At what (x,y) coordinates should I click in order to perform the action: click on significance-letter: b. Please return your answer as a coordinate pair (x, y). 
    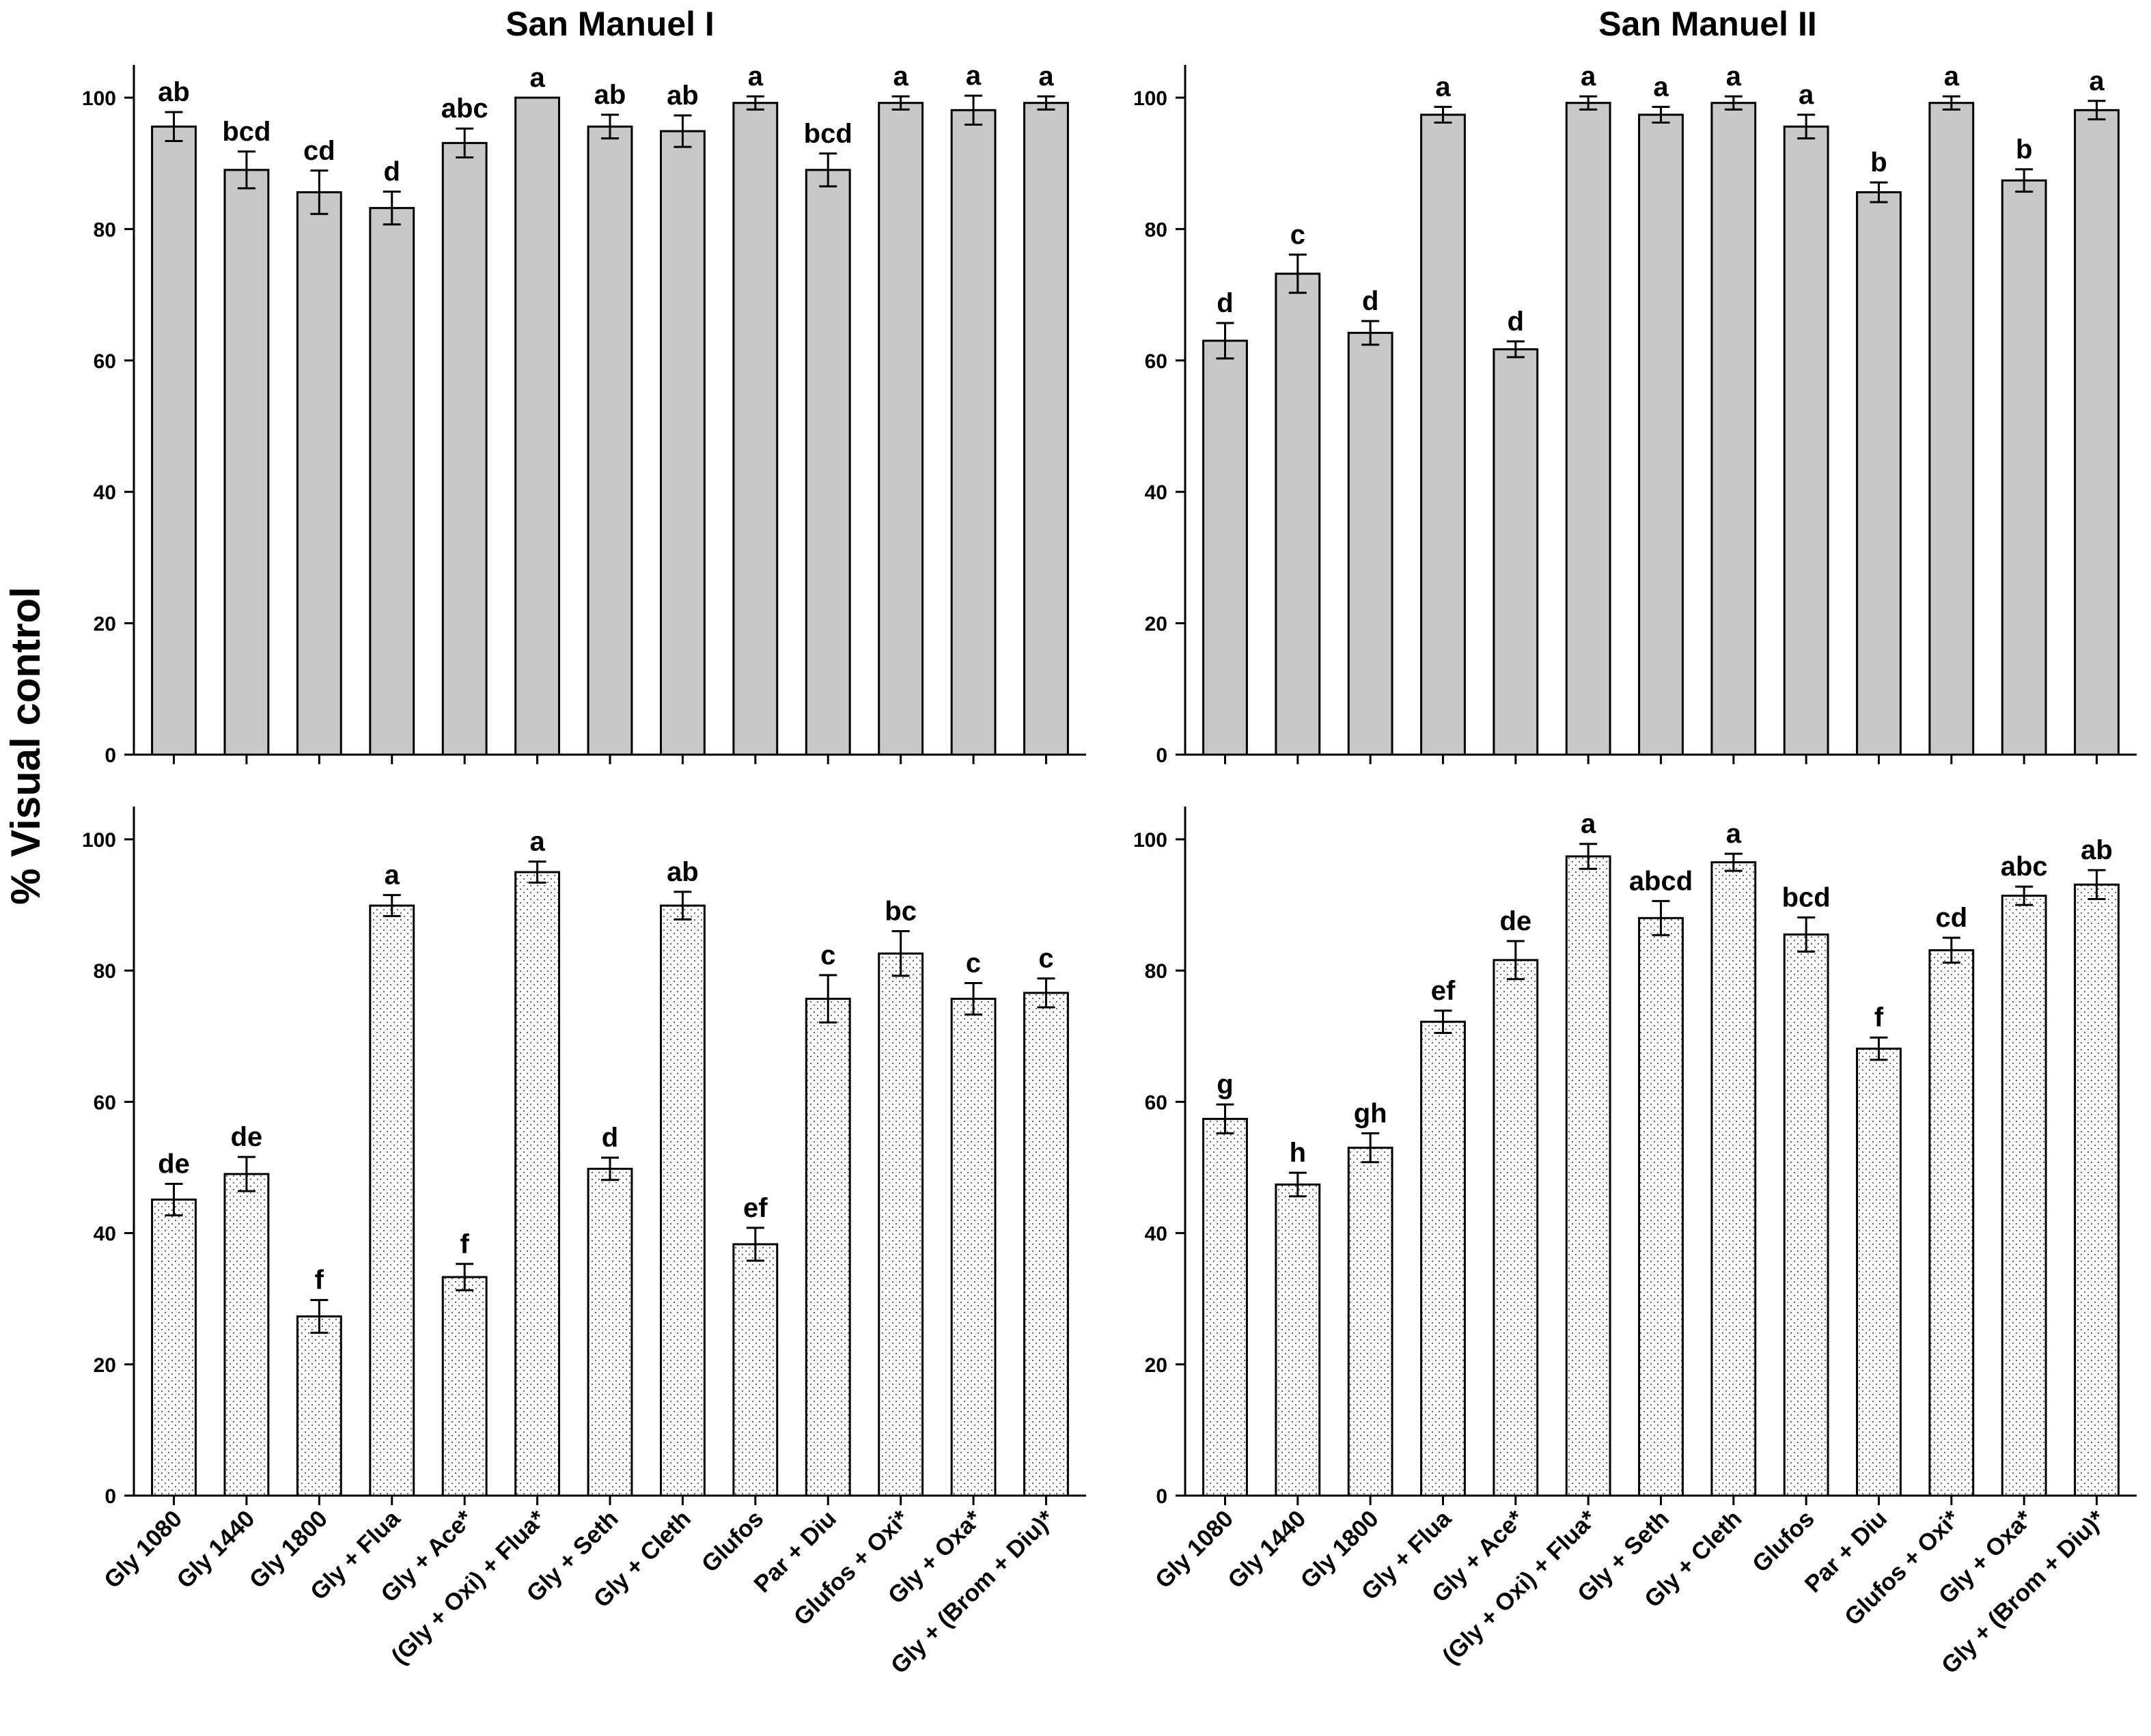
    Looking at the image, I should click on (2024, 150).